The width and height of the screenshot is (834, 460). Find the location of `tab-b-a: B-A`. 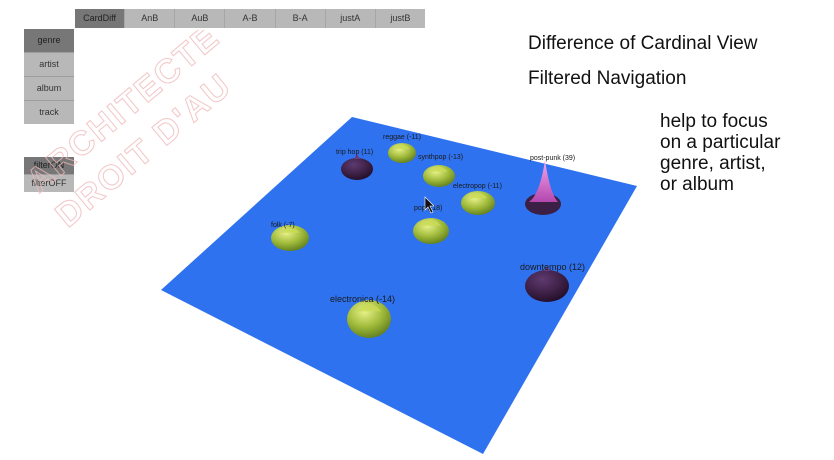

tab-b-a: B-A is located at coordinates (301, 18).